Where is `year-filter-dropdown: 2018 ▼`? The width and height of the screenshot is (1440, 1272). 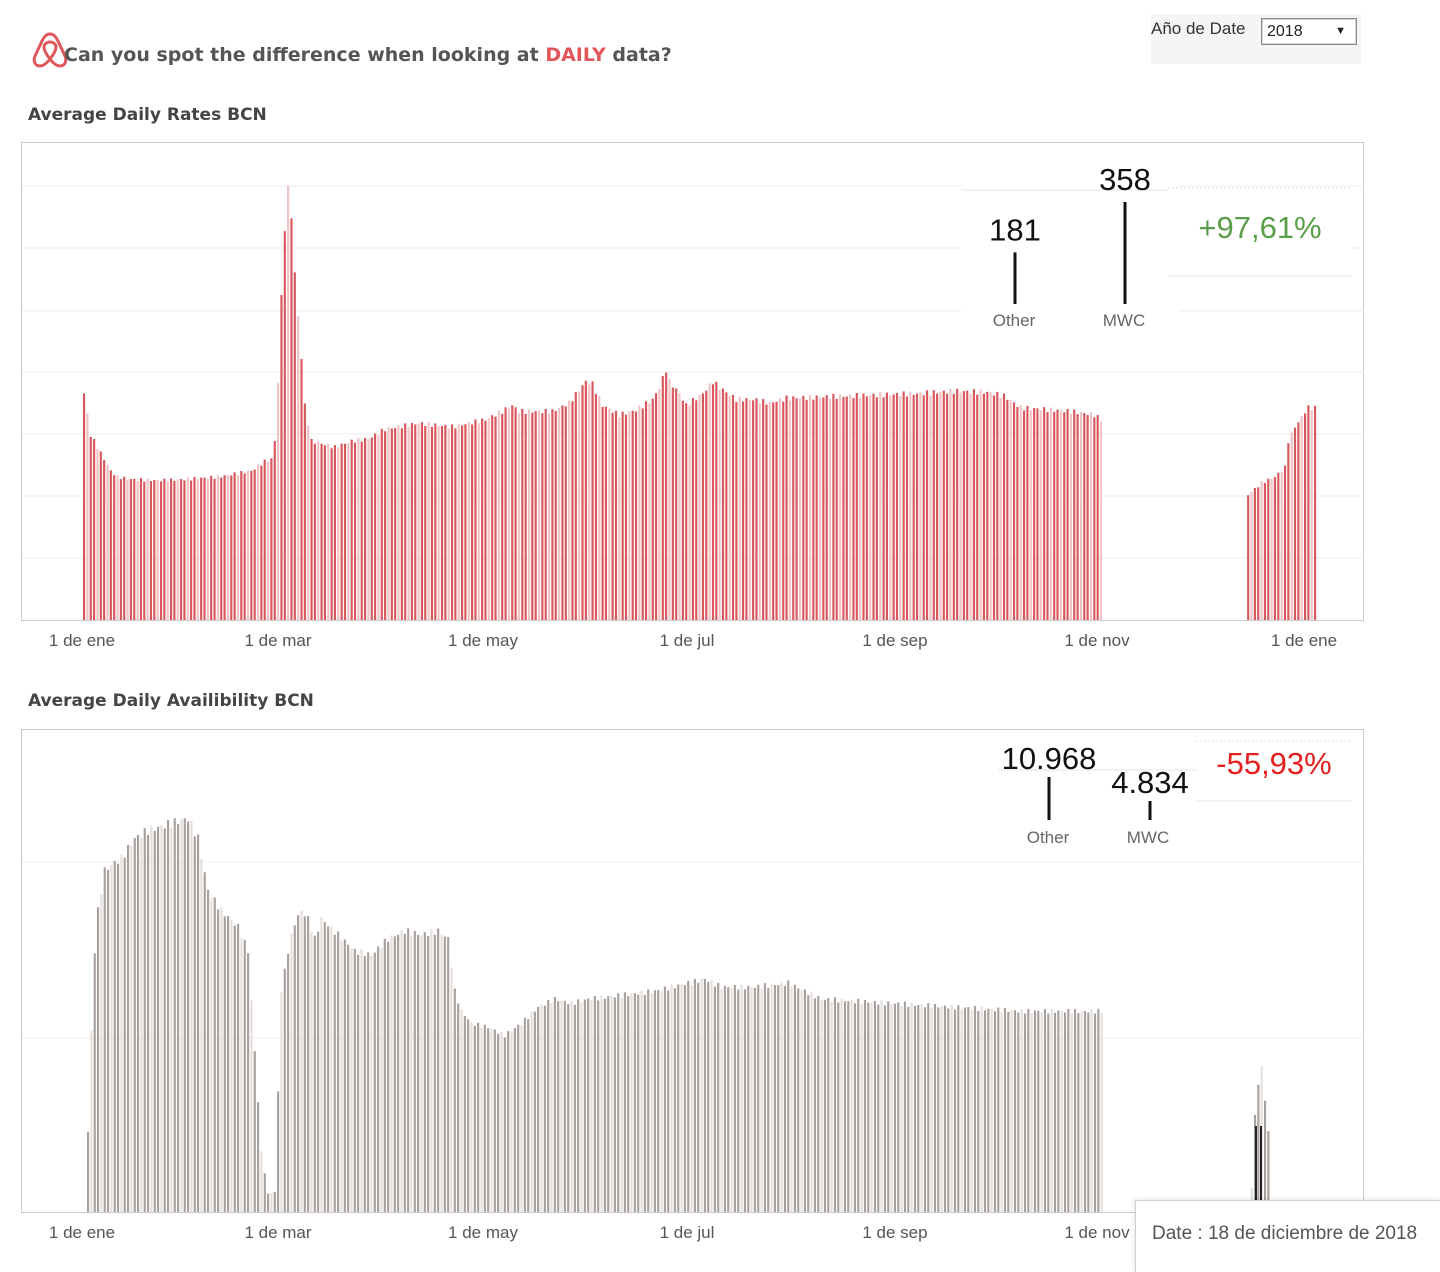
year-filter-dropdown: 2018 ▼ is located at coordinates (1309, 31).